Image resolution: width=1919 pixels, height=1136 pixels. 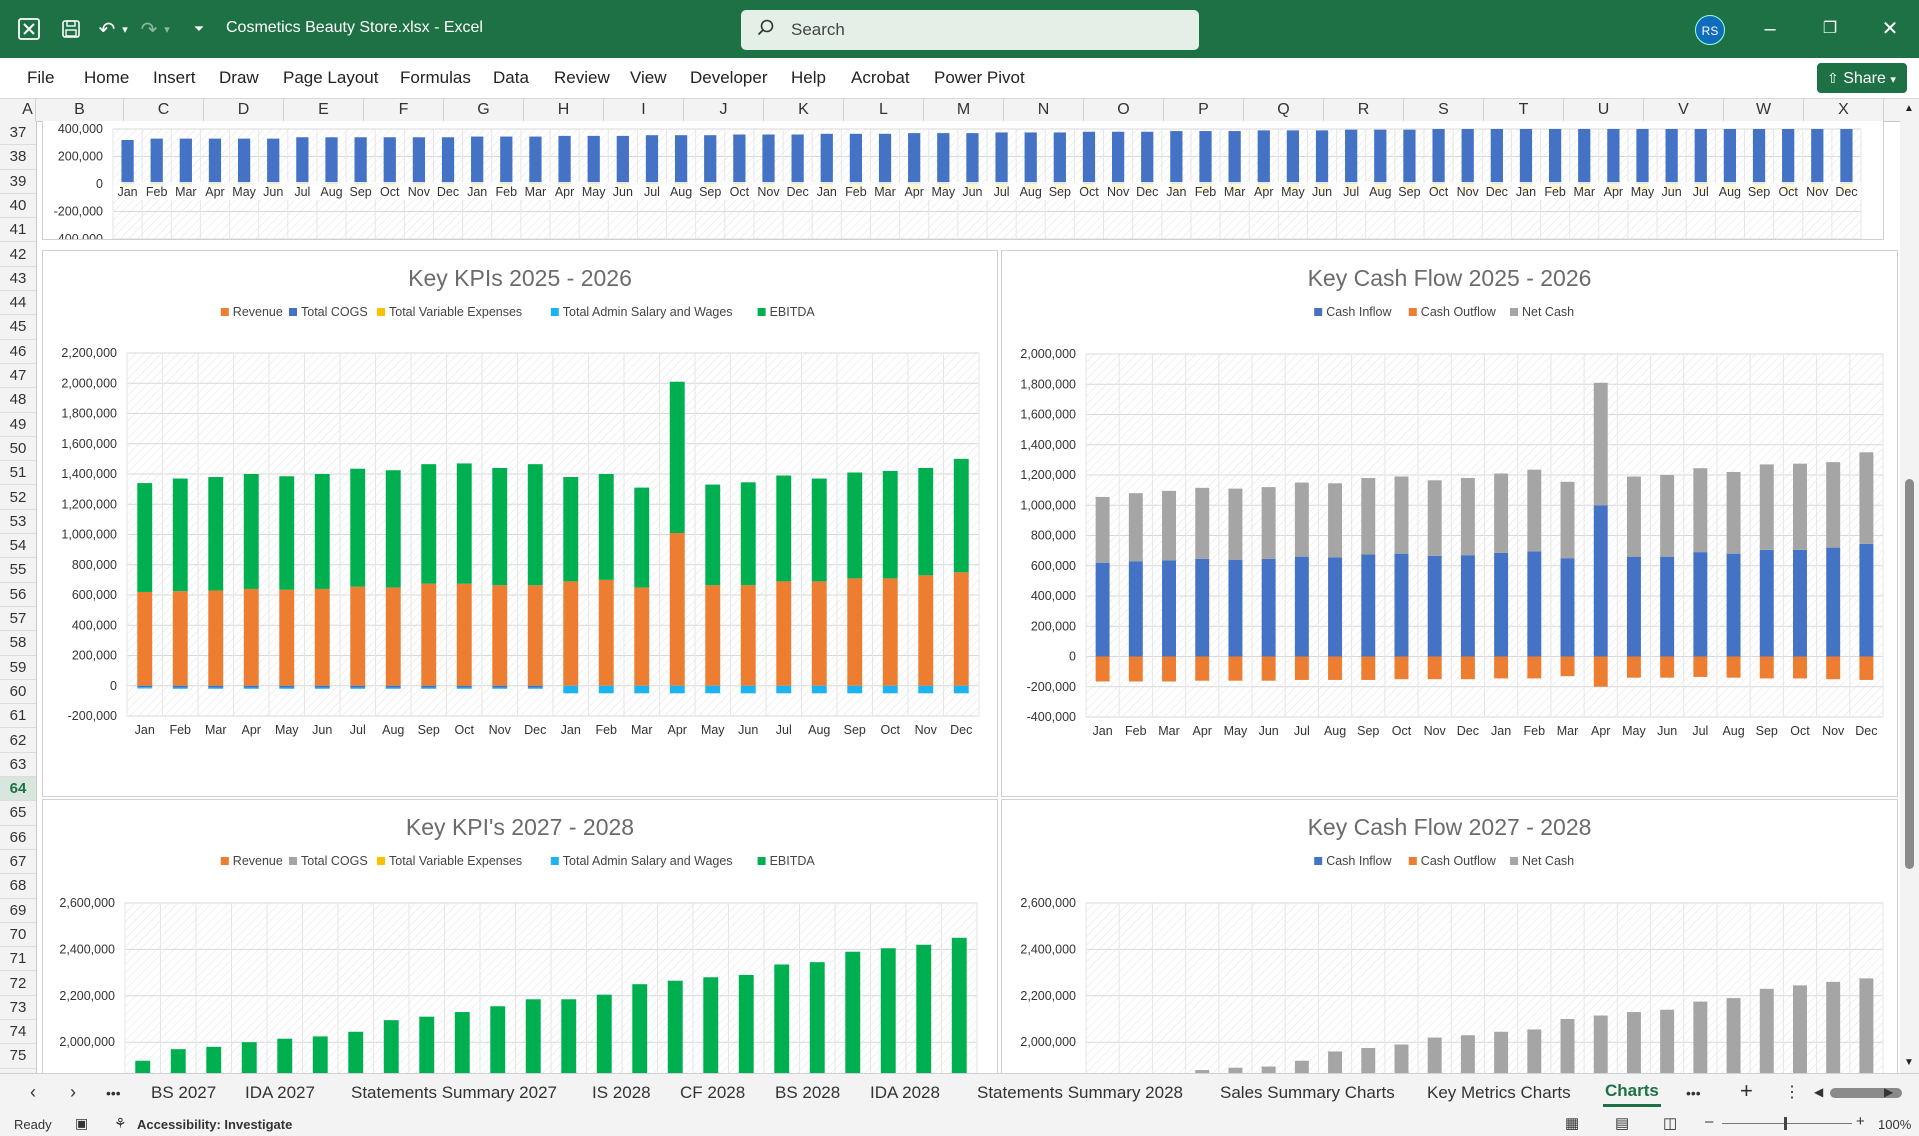 What do you see at coordinates (18, 692) in the screenshot?
I see `row-header-60: 60` at bounding box center [18, 692].